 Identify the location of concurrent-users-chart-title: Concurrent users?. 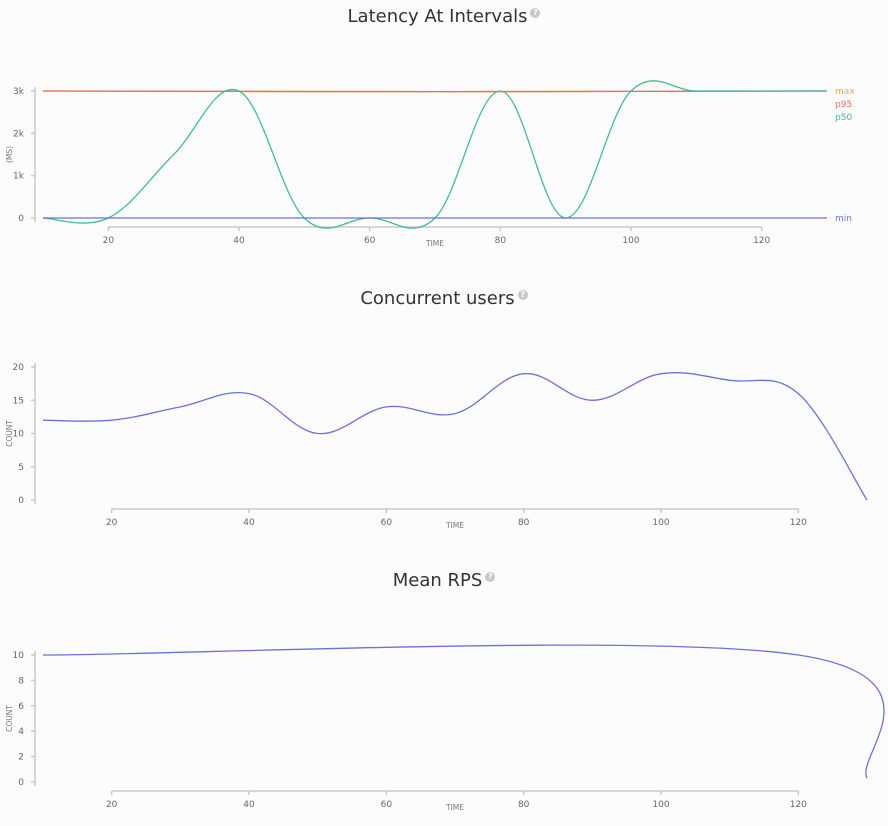
(444, 298).